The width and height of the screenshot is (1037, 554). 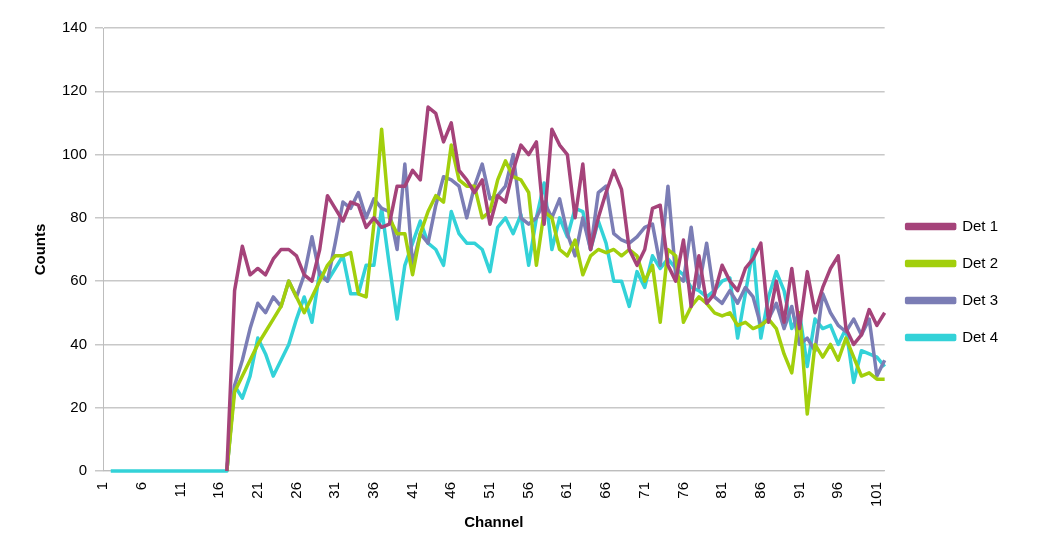 I want to click on x-tick-label: 86, so click(x=759, y=490).